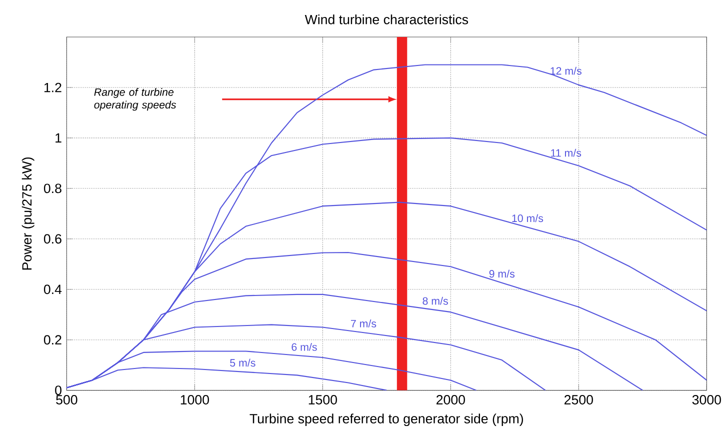 The width and height of the screenshot is (723, 441). Describe the element at coordinates (387, 420) in the screenshot. I see `x-axis-title: Turbine speed referred to generator side (rpm)` at that location.